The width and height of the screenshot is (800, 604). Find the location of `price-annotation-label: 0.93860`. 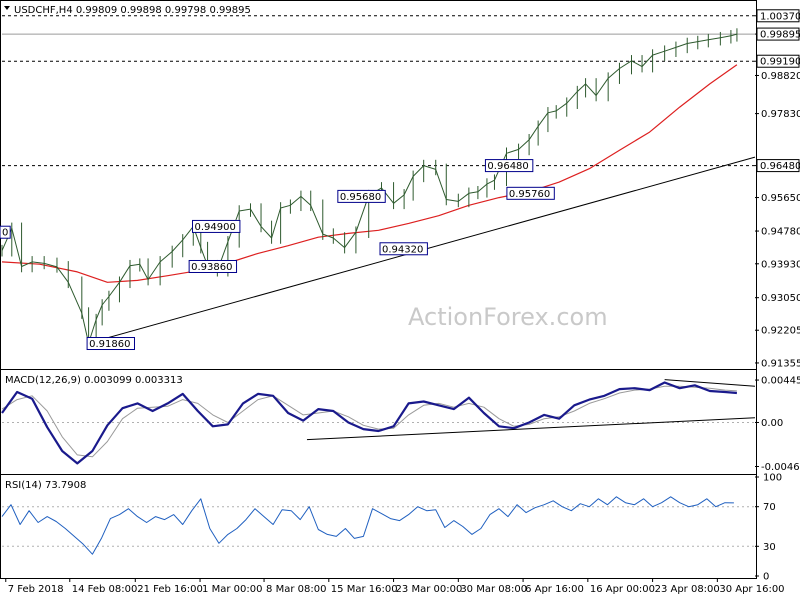

price-annotation-label: 0.93860 is located at coordinates (211, 267).